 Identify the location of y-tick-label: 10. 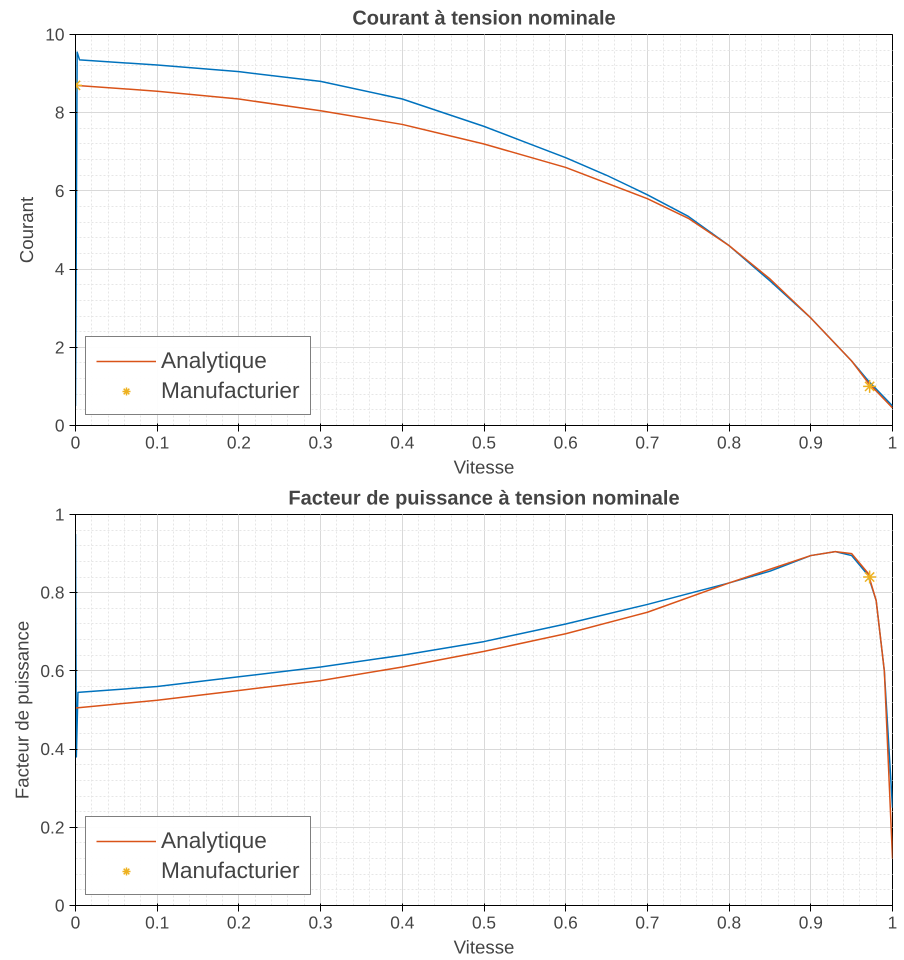
(55, 34).